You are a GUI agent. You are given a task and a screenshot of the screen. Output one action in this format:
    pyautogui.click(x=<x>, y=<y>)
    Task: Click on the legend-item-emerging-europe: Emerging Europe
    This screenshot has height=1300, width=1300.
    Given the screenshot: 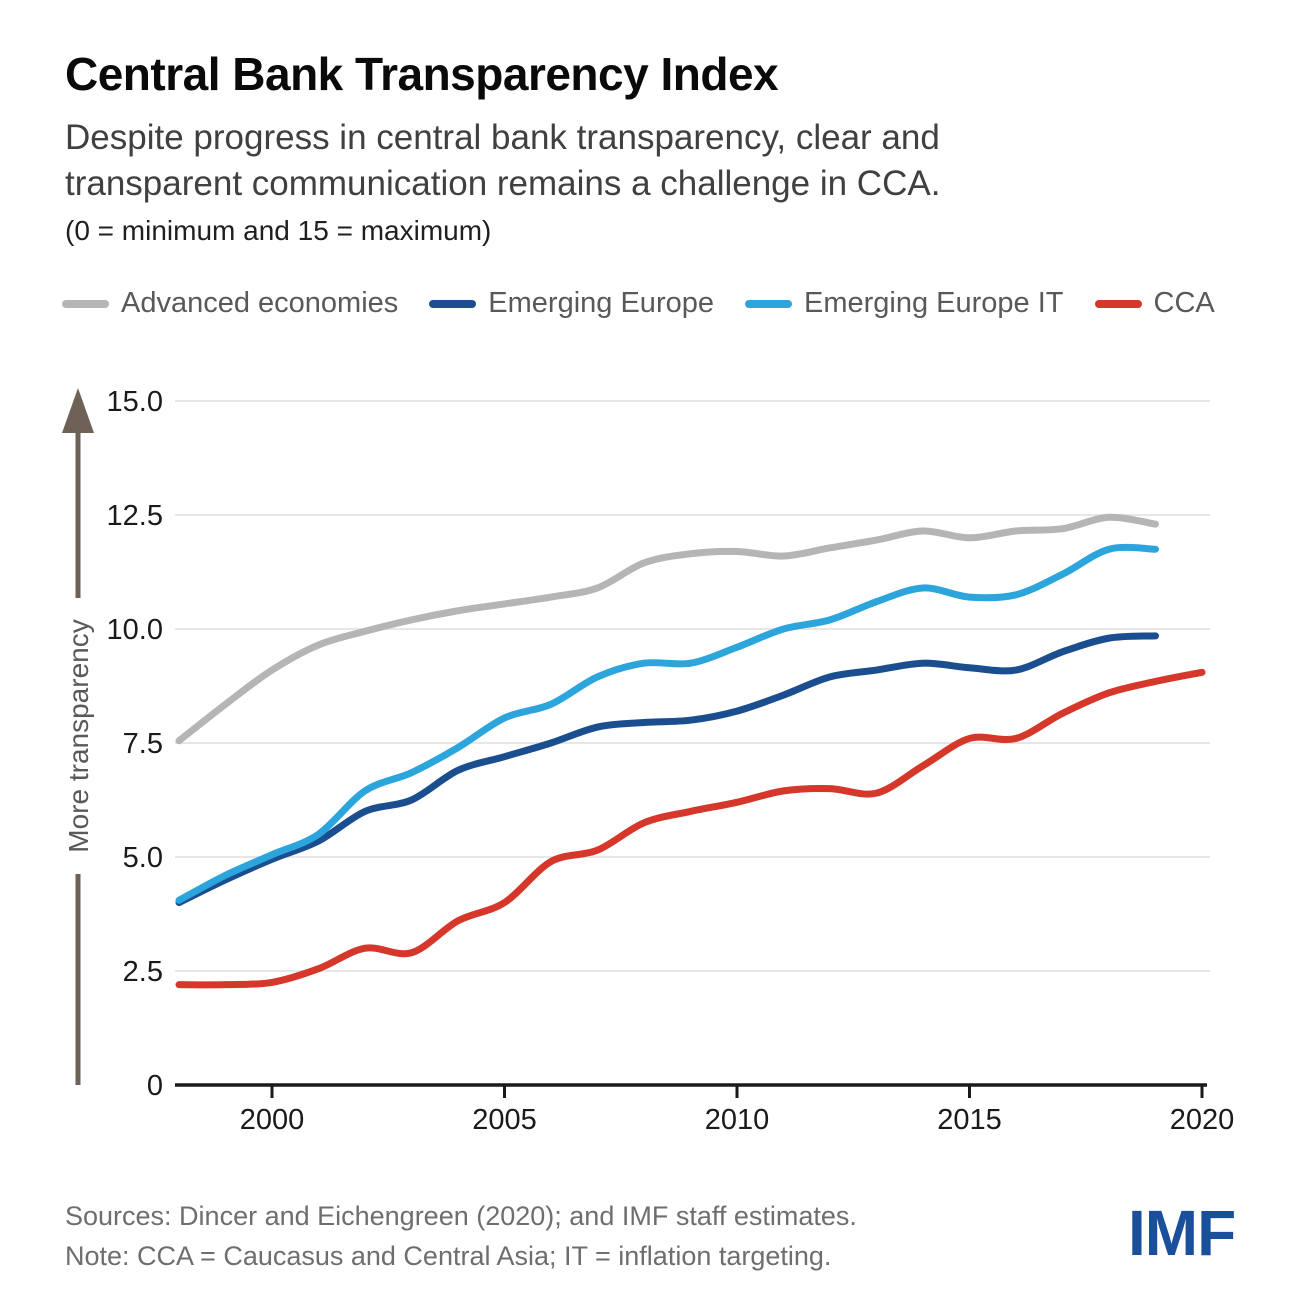 What is the action you would take?
    pyautogui.click(x=571, y=303)
    